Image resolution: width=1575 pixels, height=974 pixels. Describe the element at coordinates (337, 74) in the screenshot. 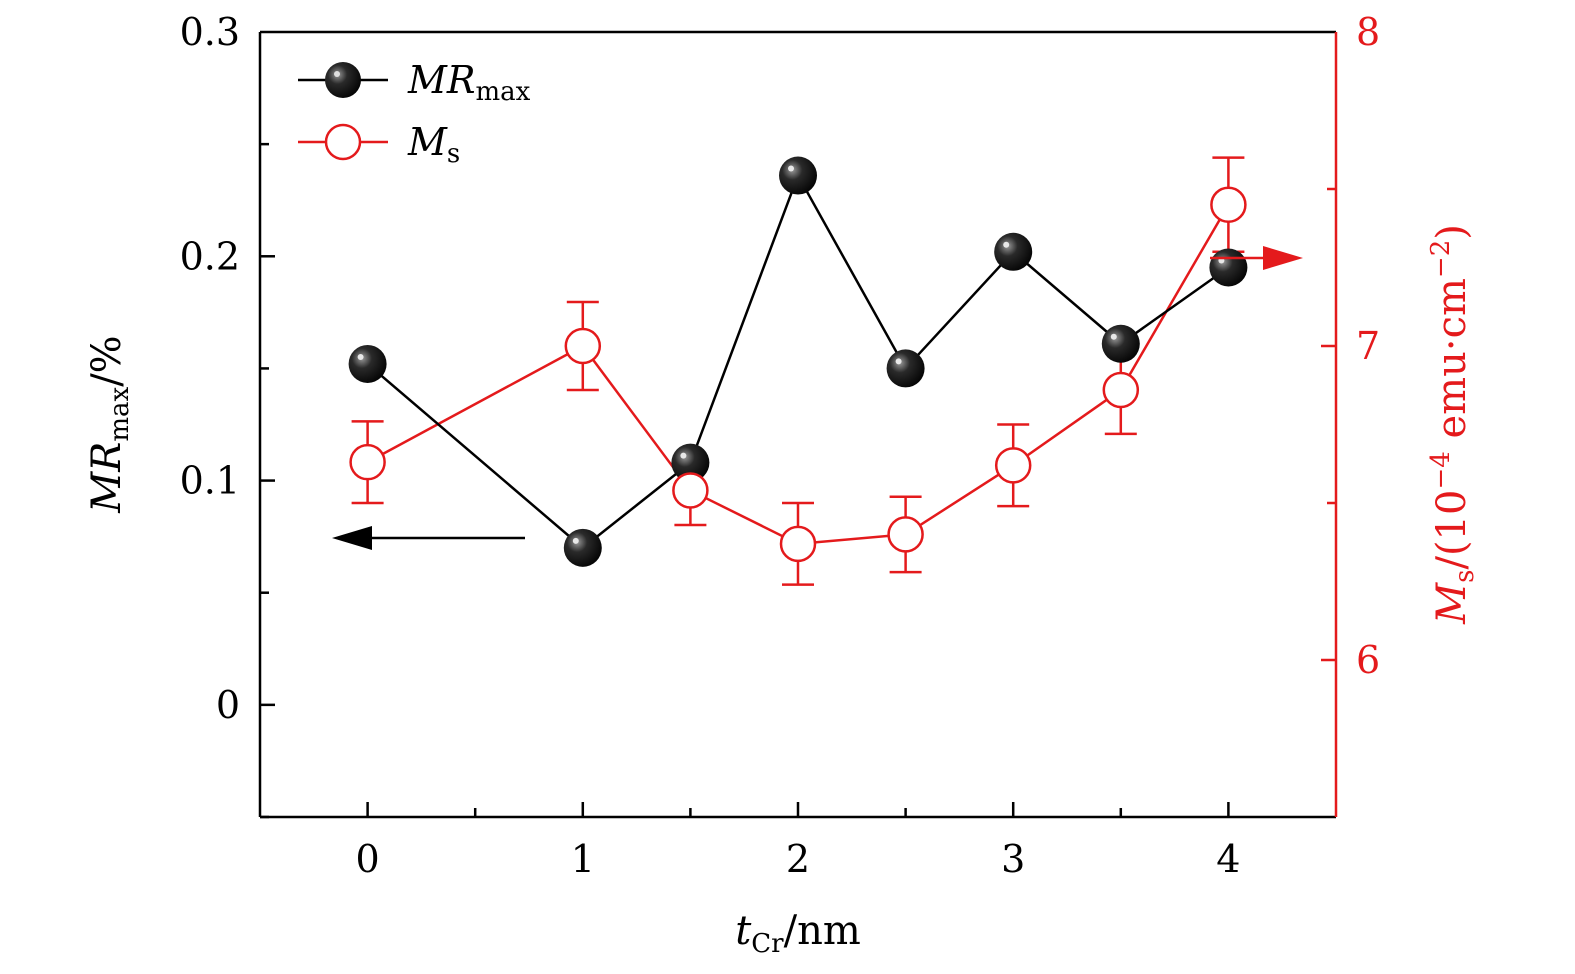

I see `legend-marker-highlight` at that location.